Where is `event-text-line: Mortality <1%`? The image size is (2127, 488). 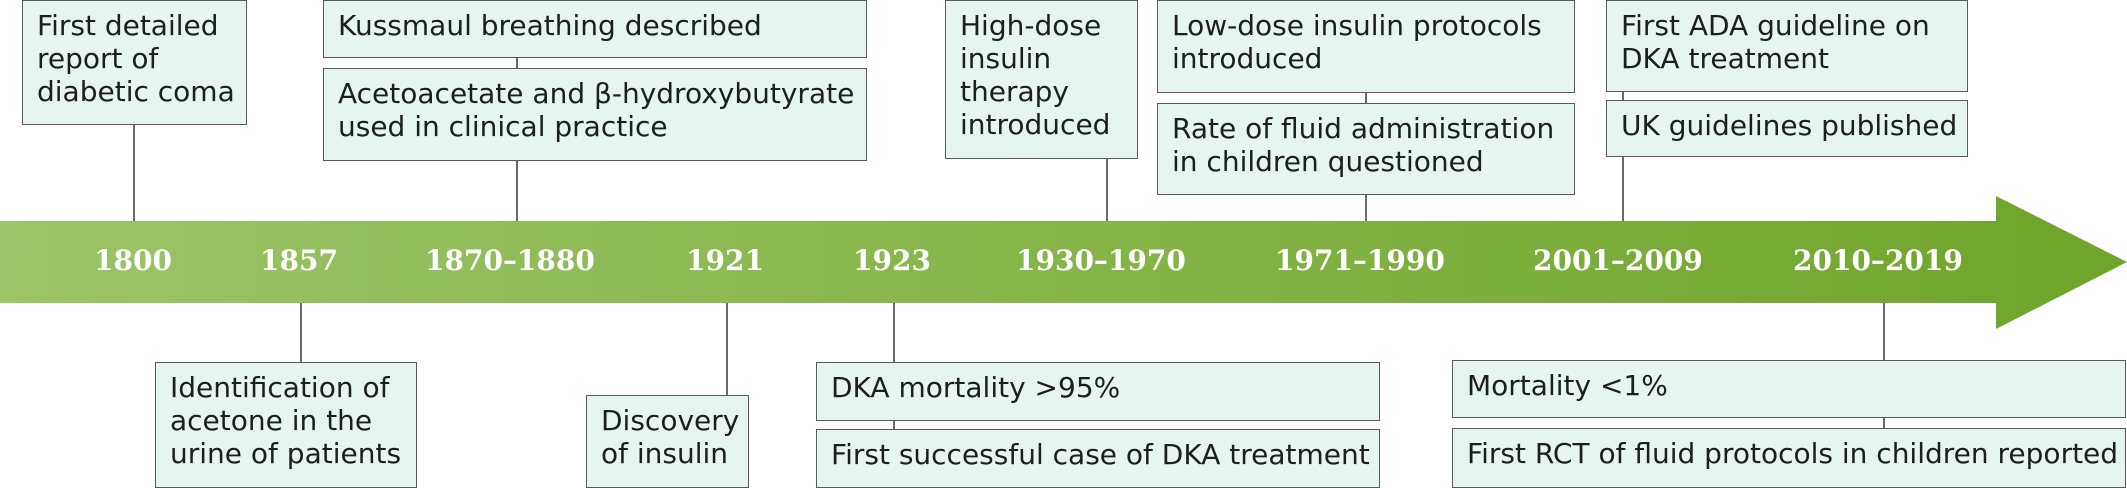
event-text-line: Mortality <1% is located at coordinates (1567, 385).